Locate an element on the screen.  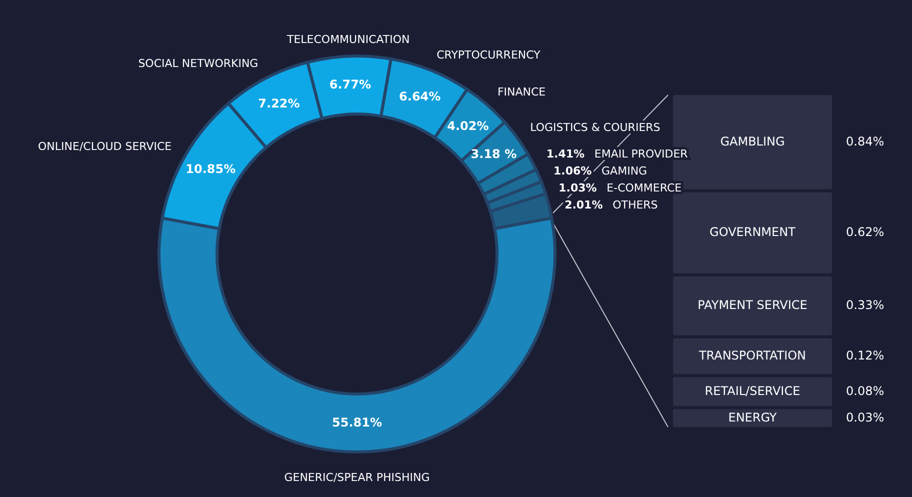
category-label: PAYMENT SERVICE is located at coordinates (753, 305).